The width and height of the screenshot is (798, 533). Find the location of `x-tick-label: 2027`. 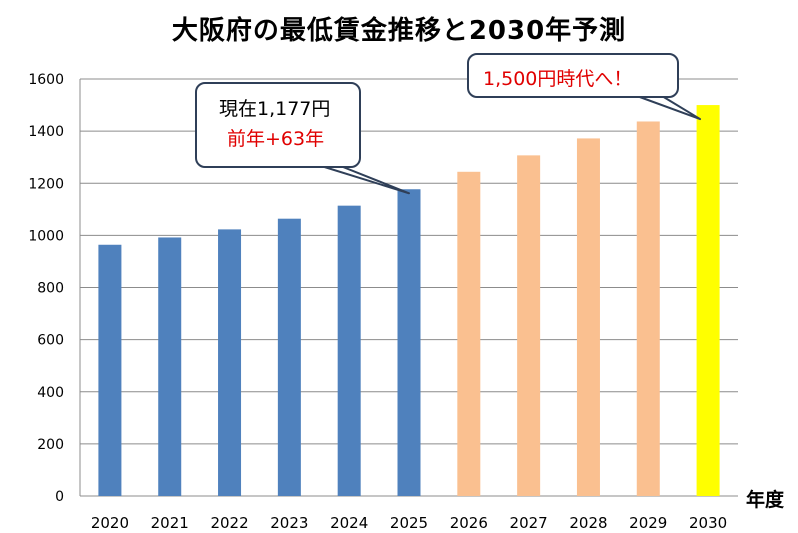

x-tick-label: 2027 is located at coordinates (529, 523).